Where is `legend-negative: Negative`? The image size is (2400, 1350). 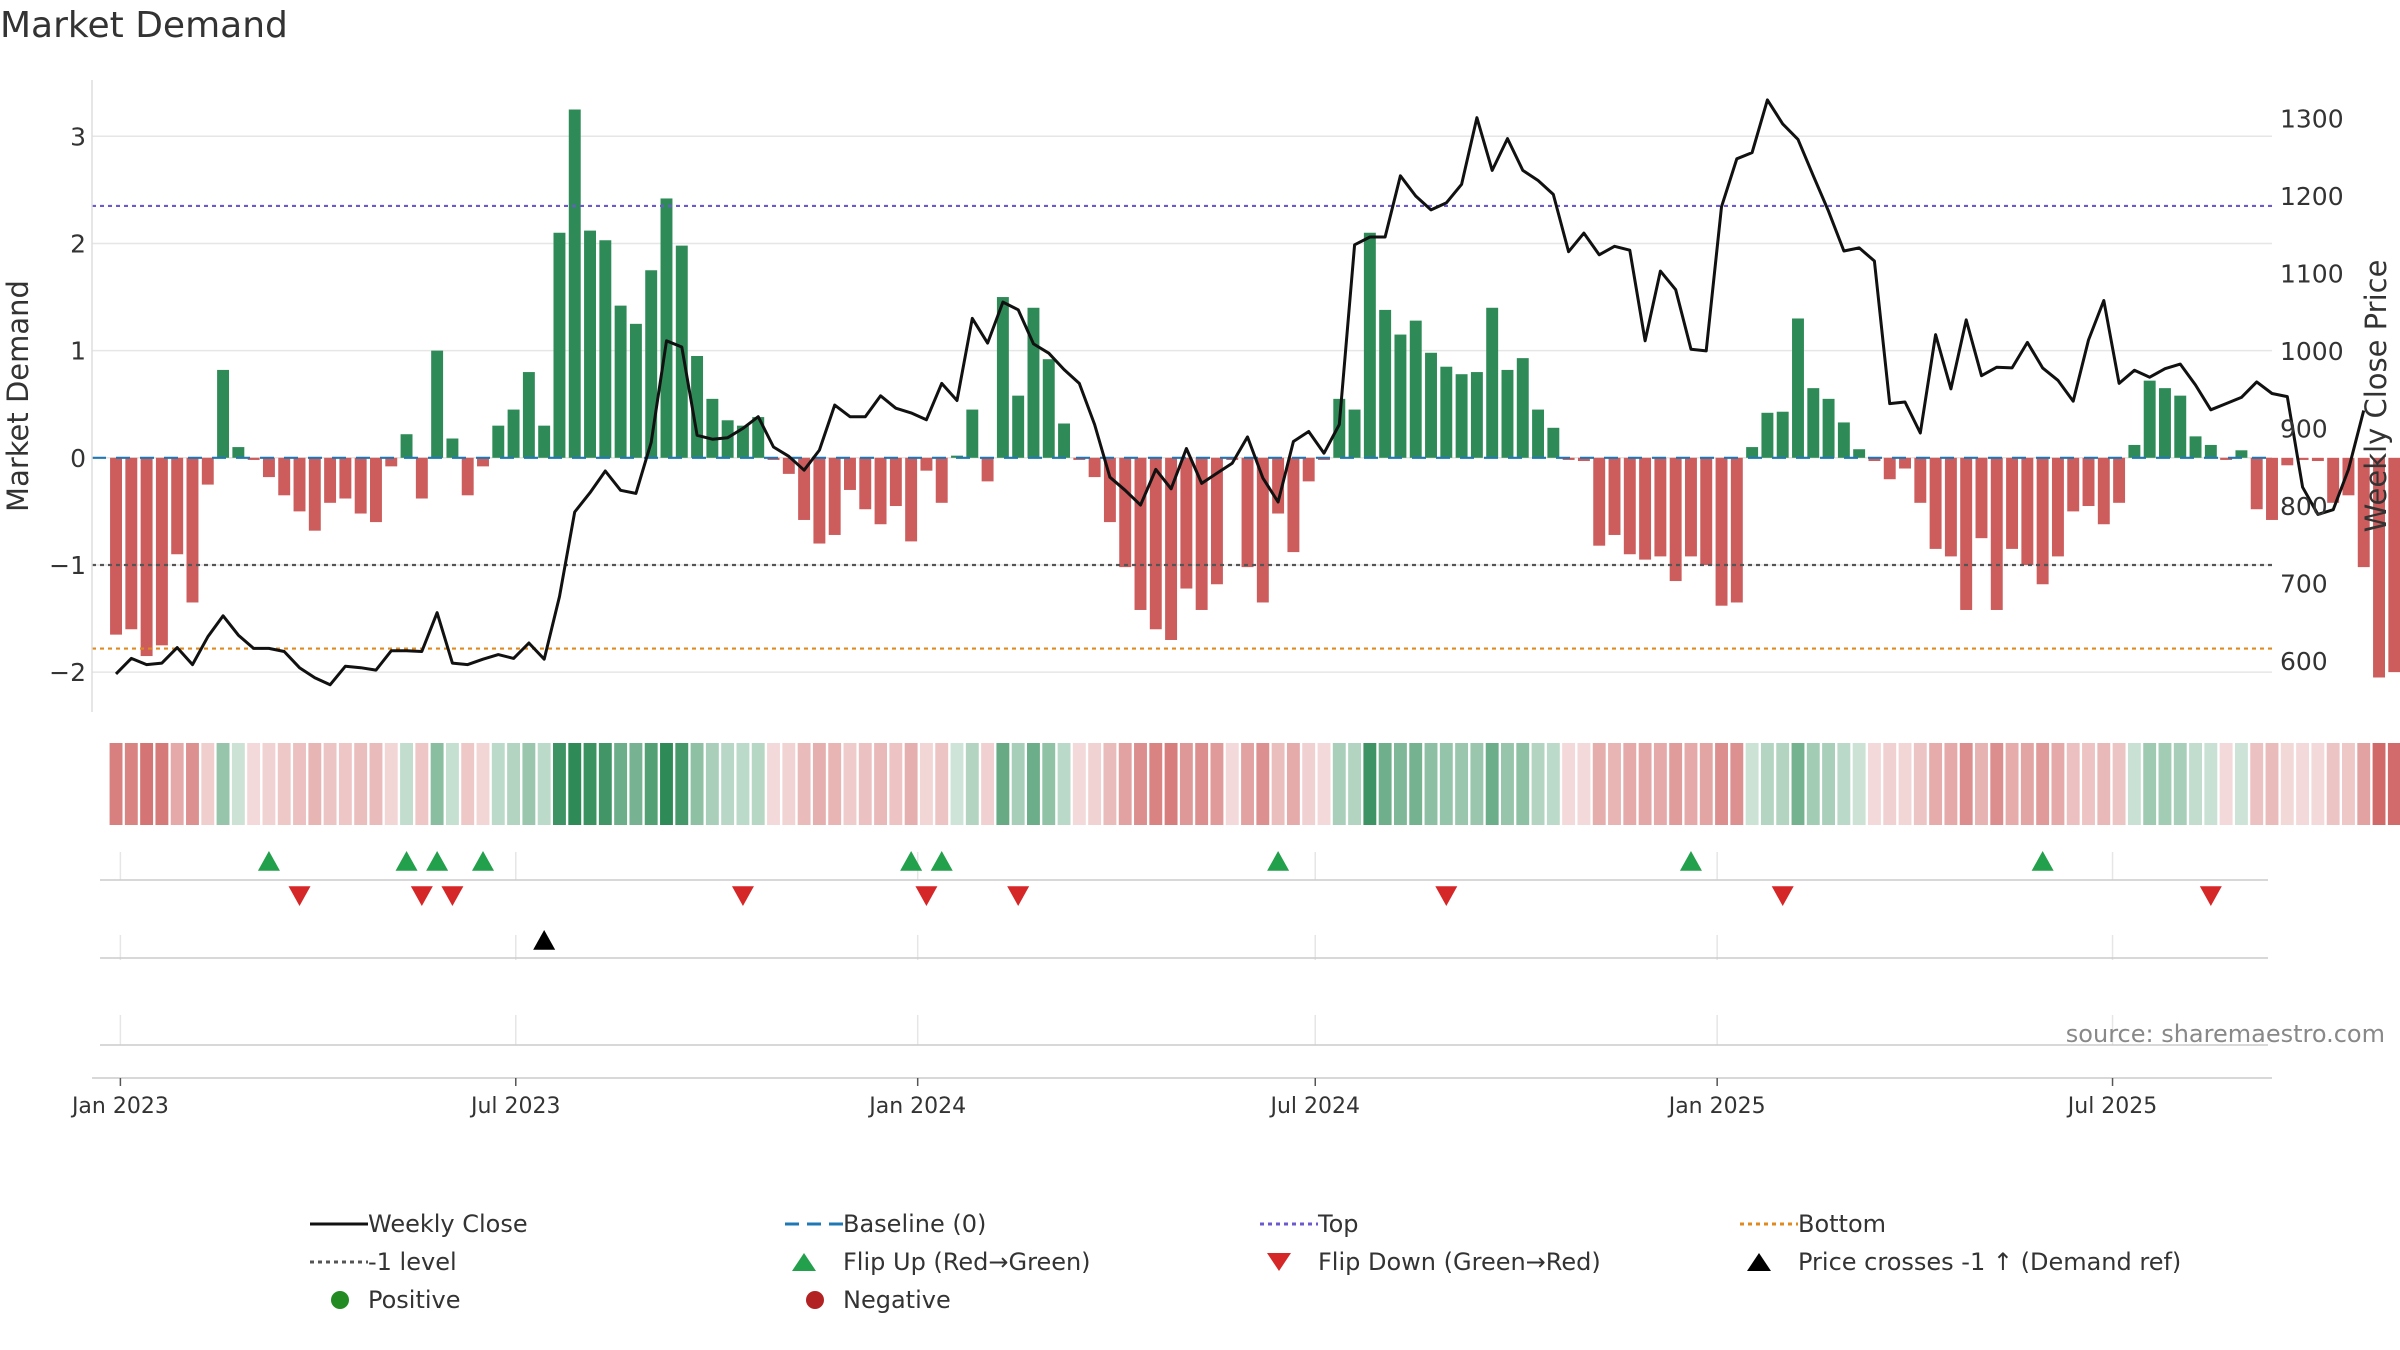
legend-negative: Negative is located at coordinates (1012, 1300).